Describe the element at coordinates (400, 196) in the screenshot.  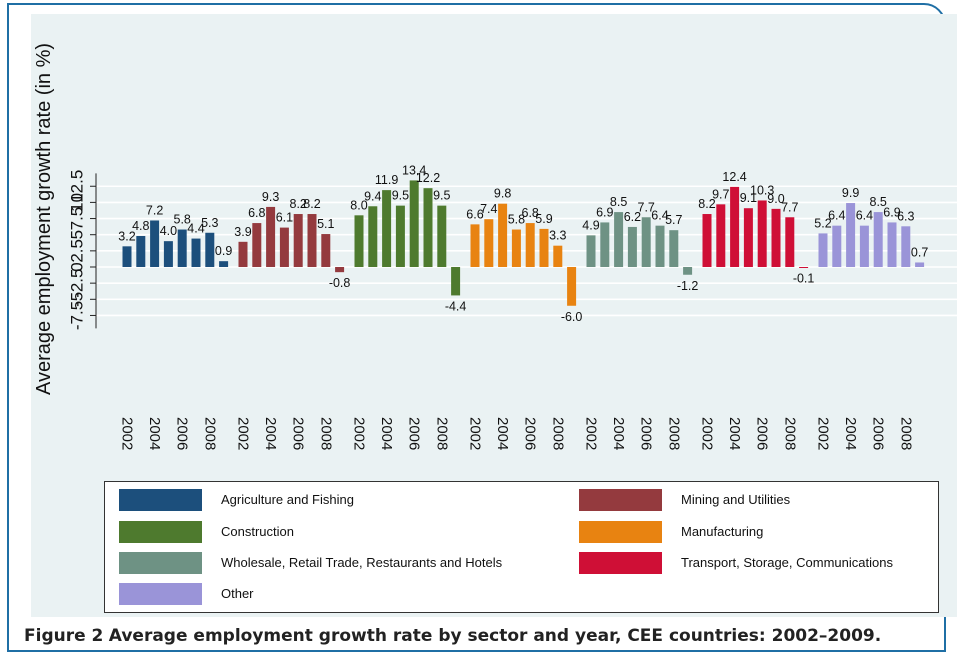
I see `data-label: 9.5` at that location.